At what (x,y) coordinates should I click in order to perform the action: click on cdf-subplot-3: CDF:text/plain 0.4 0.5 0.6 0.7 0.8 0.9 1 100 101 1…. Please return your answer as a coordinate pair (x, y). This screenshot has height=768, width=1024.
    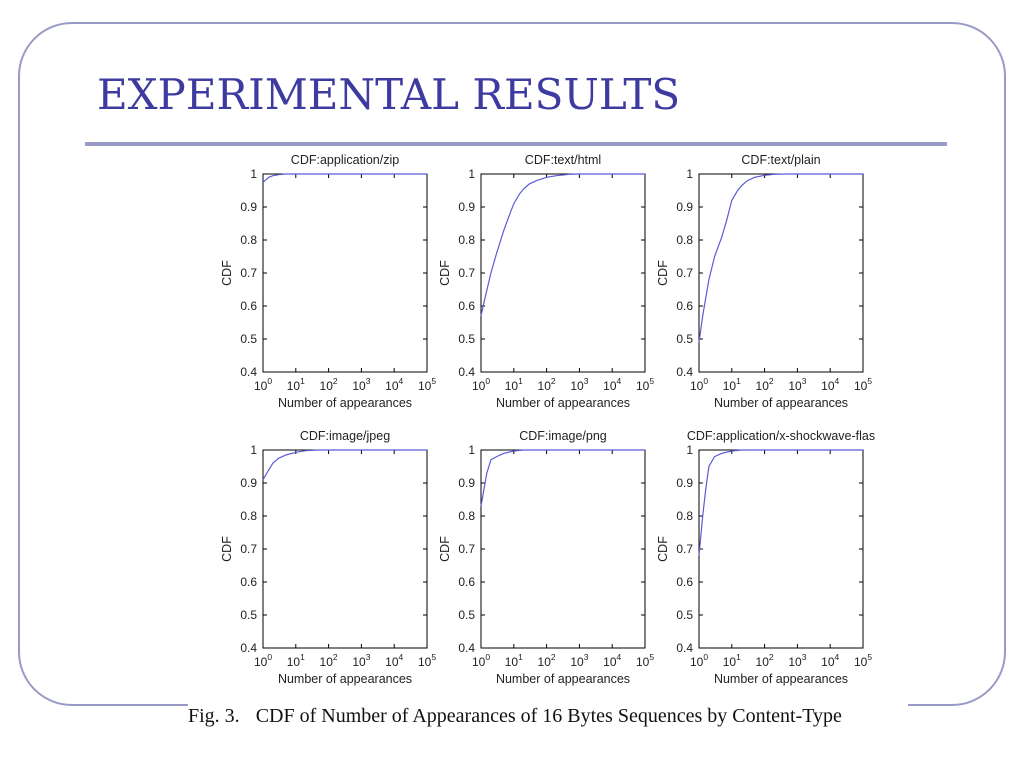
    Looking at the image, I should click on (764, 281).